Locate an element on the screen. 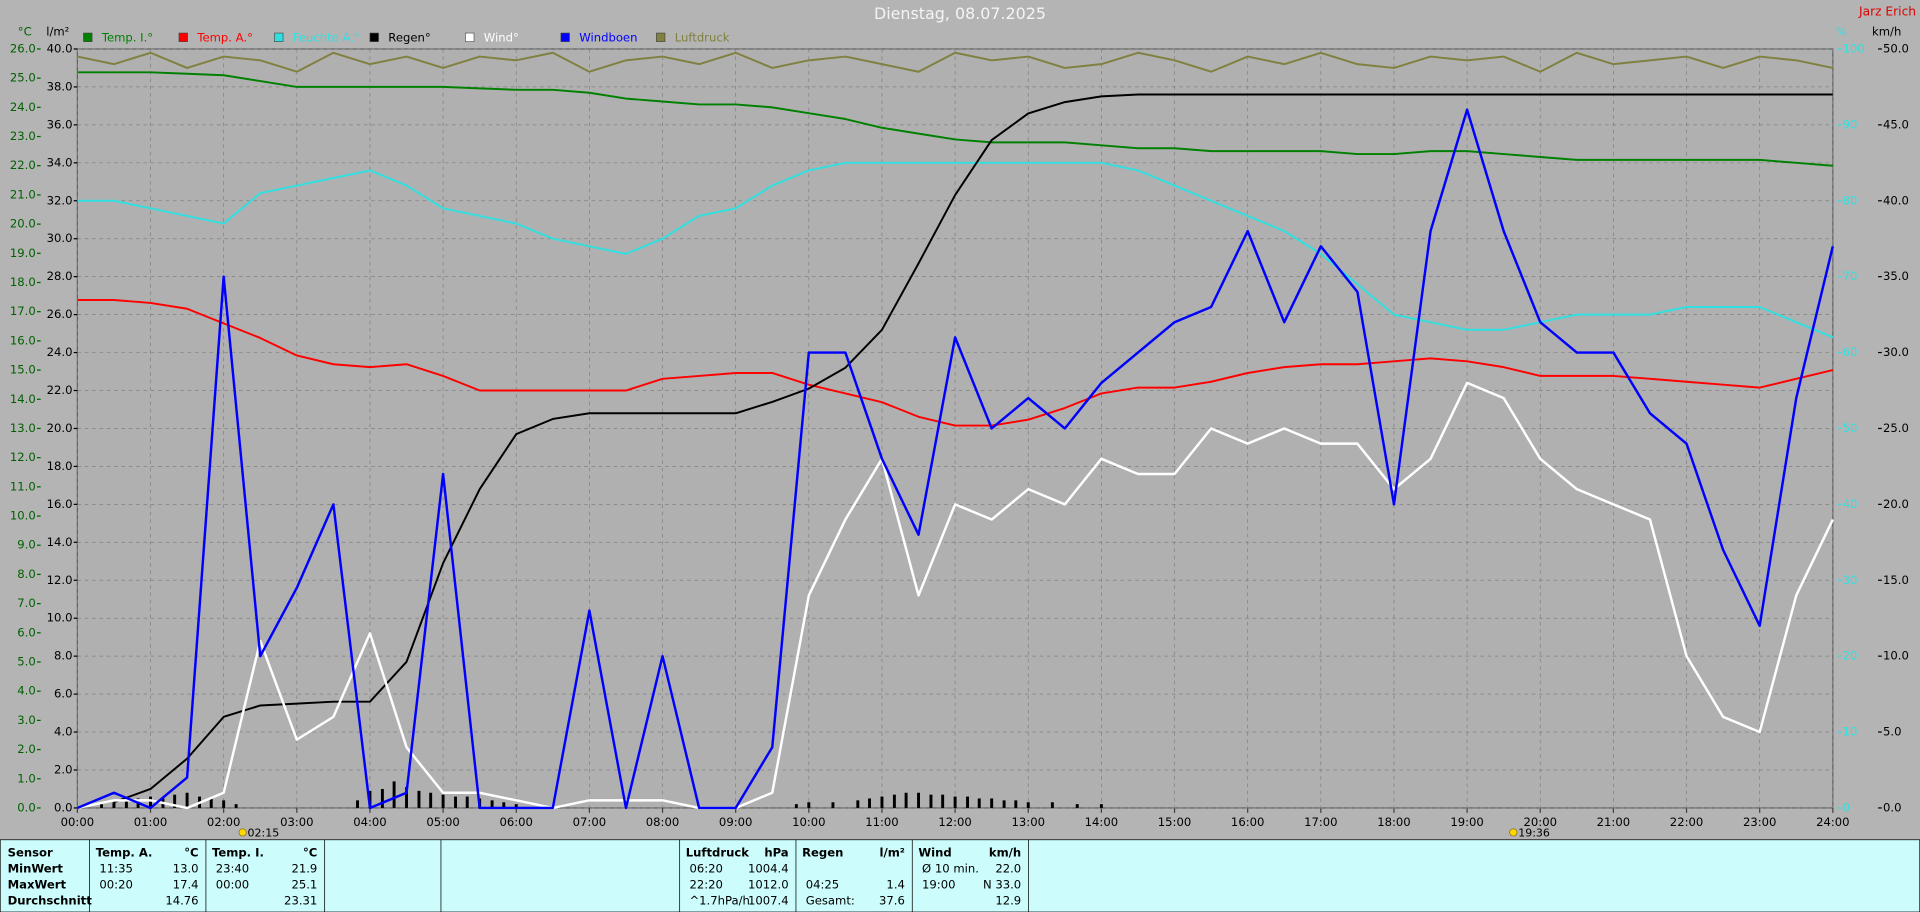  y3-tick-label: 10 is located at coordinates (1850, 732).